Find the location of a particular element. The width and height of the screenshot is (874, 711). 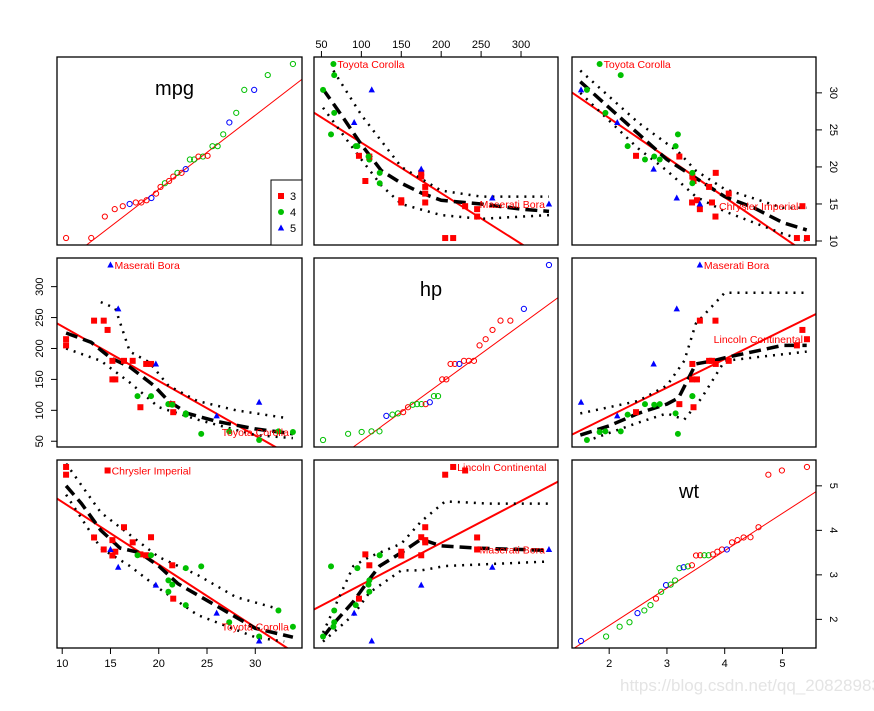

panel-frame is located at coordinates (694, 151).